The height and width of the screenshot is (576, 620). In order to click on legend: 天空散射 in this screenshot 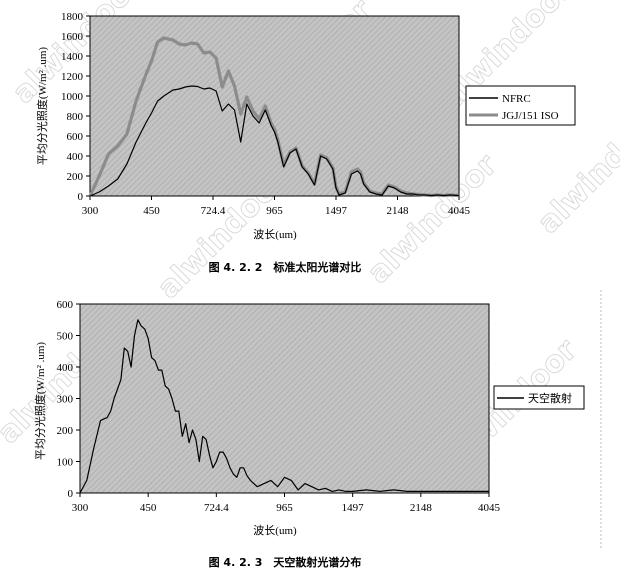, I will do `click(539, 397)`.